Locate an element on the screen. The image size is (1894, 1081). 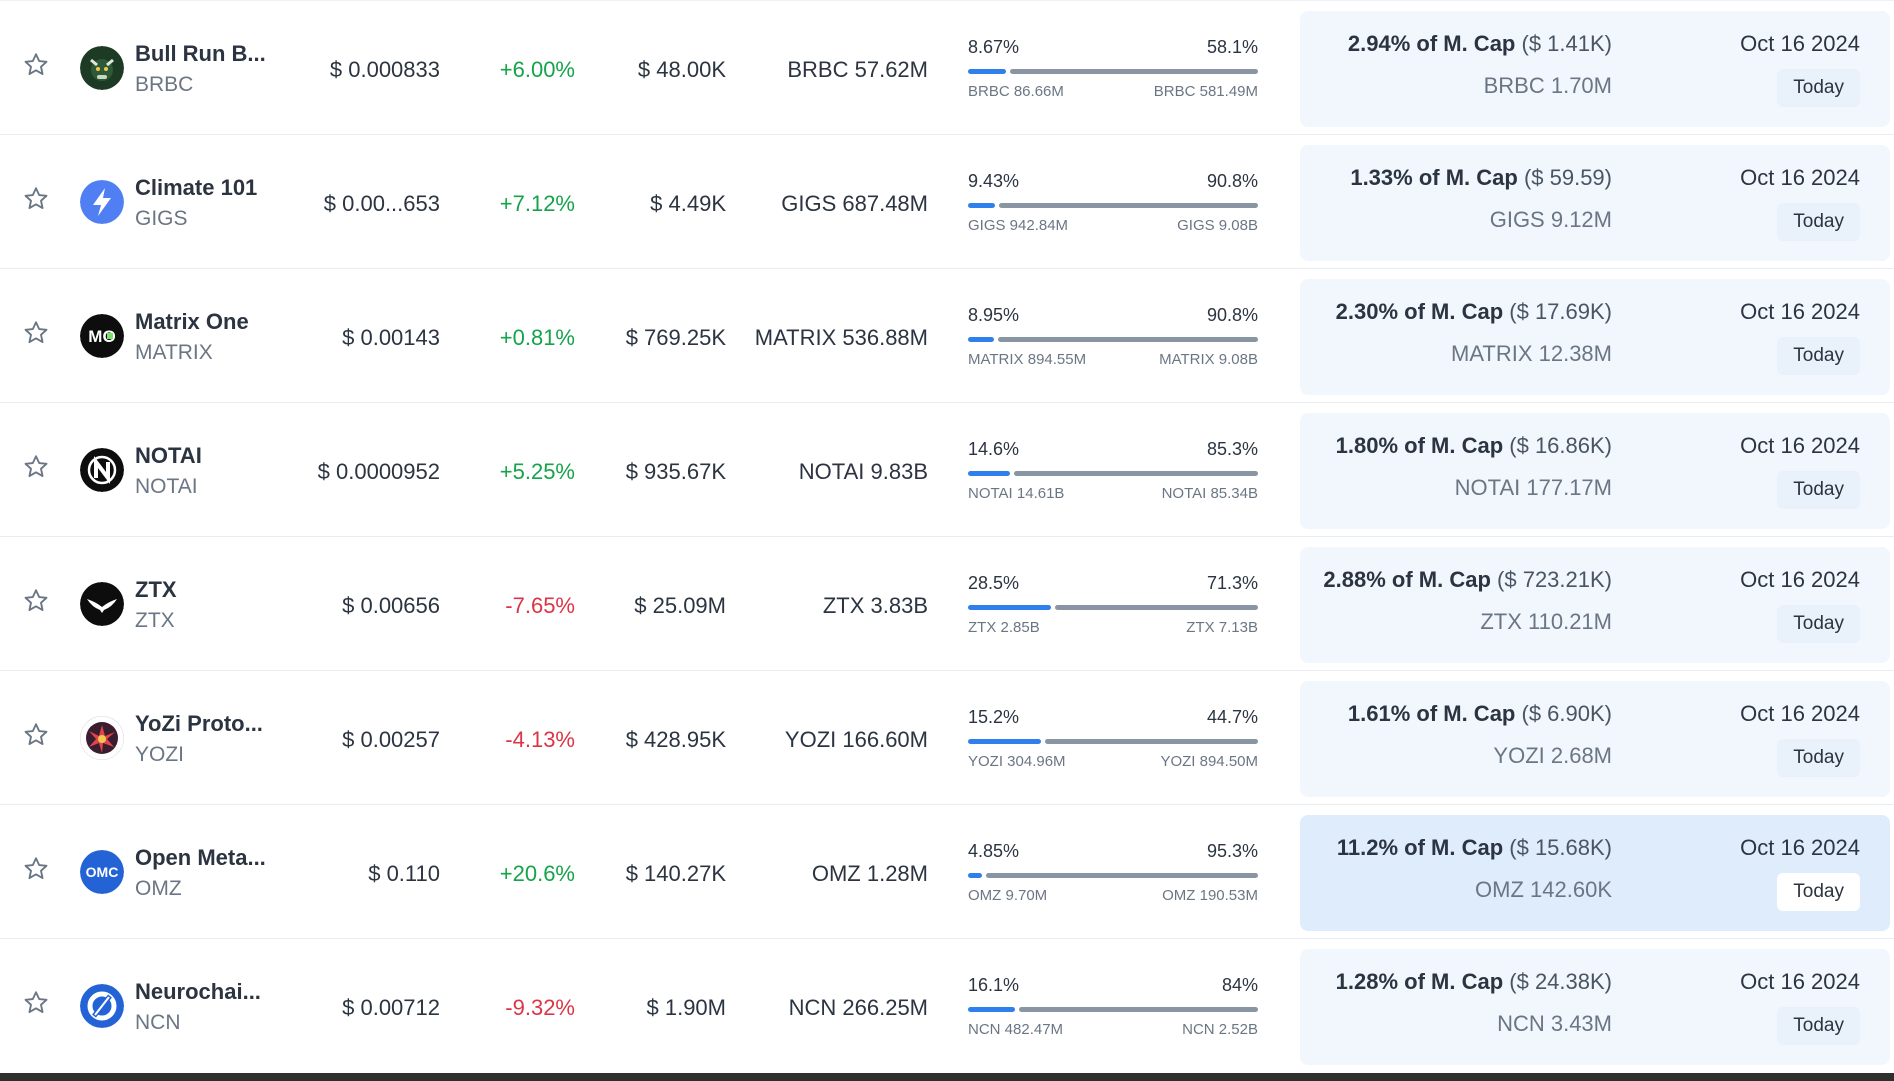
omc-logo-icon: OMC is located at coordinates (102, 872).